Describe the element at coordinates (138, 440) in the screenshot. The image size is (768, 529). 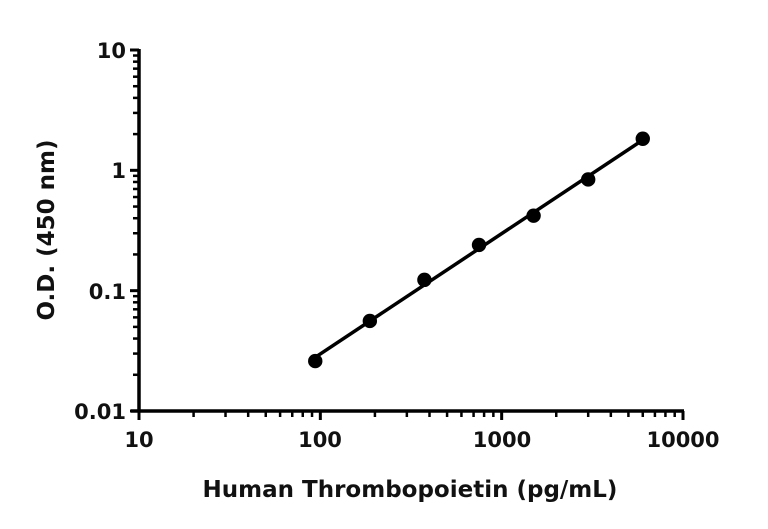
I see `x-tick-label: 10` at that location.